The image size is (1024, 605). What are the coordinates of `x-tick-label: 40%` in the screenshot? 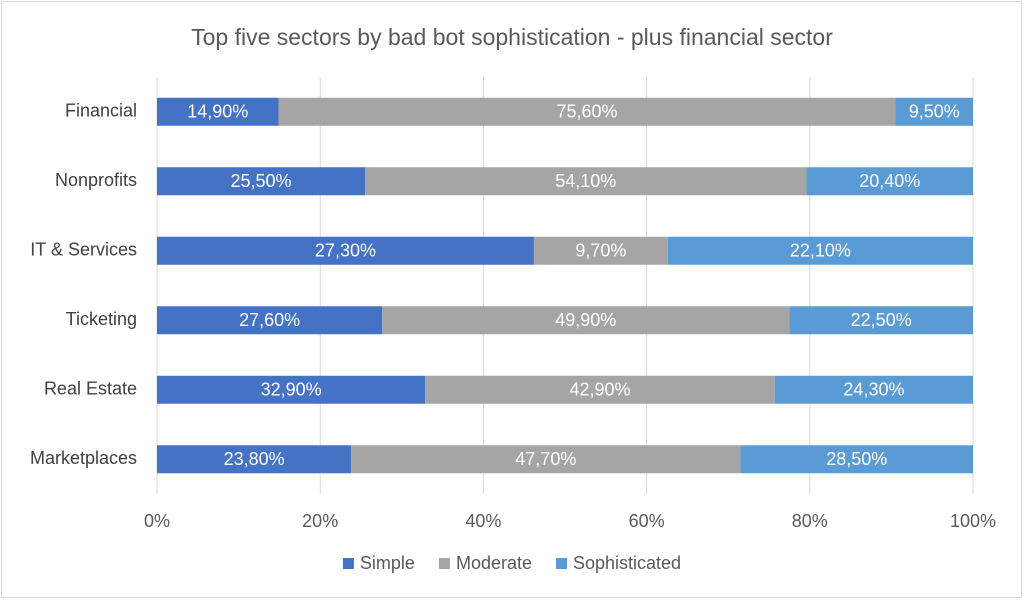 It's located at (483, 521).